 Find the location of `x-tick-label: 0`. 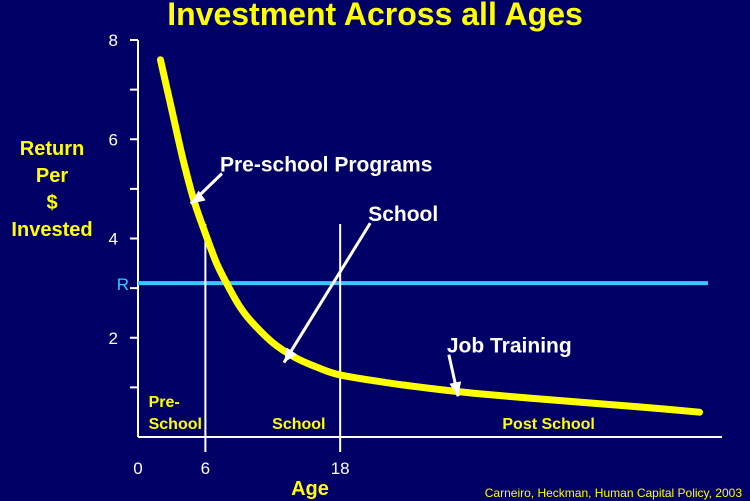

x-tick-label: 0 is located at coordinates (137, 468).